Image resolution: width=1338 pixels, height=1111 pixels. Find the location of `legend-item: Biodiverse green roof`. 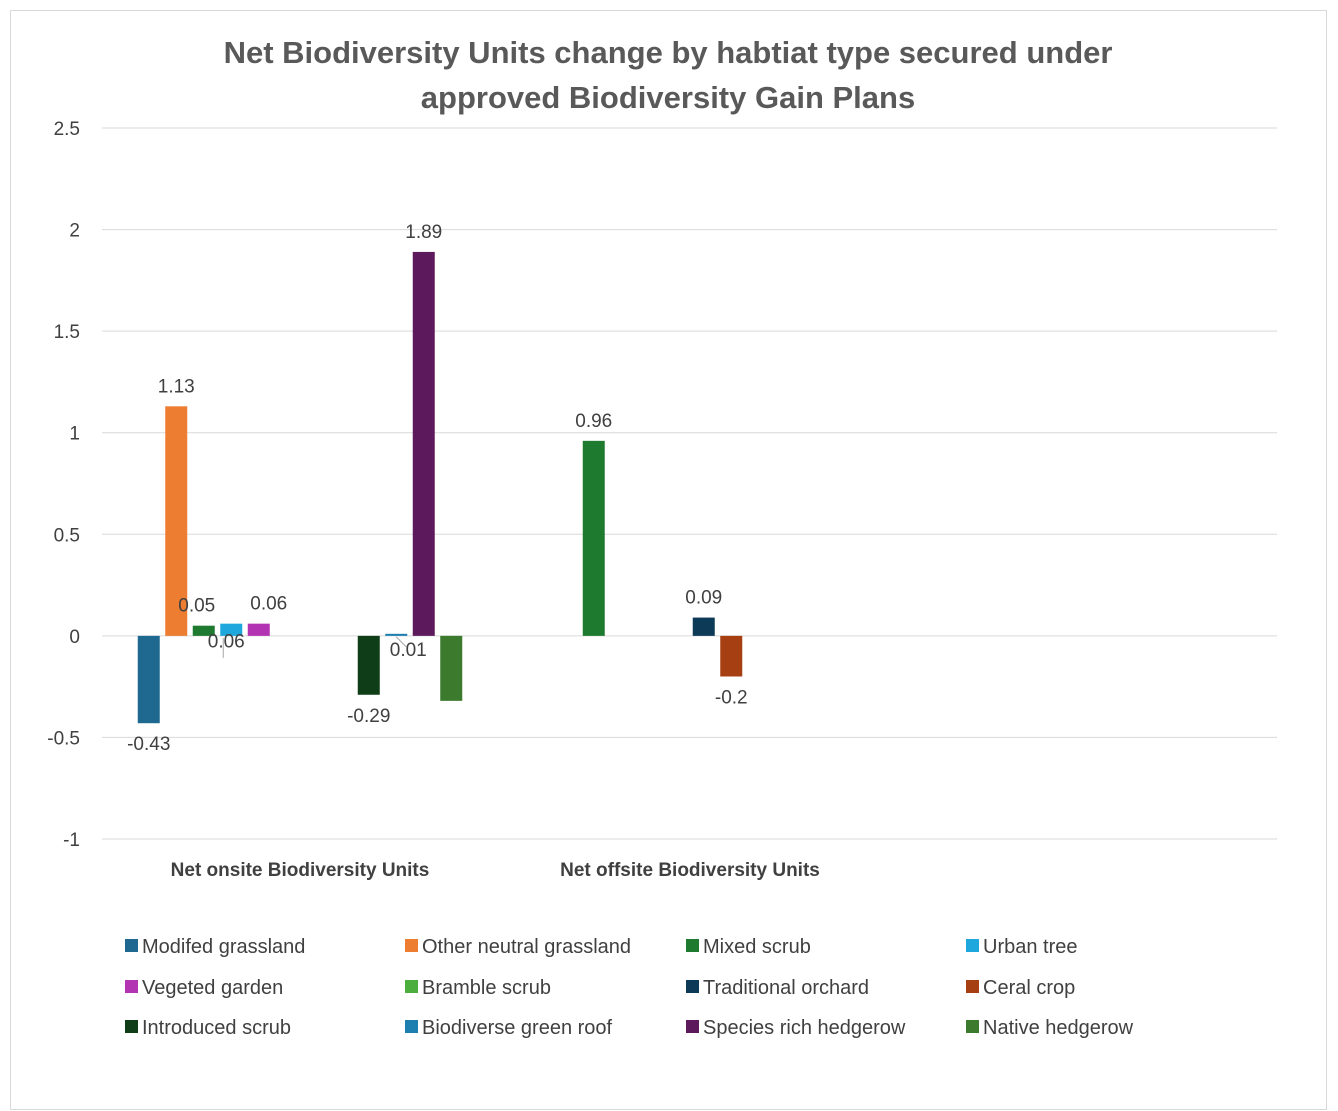

legend-item: Biodiverse green roof is located at coordinates (509, 1028).